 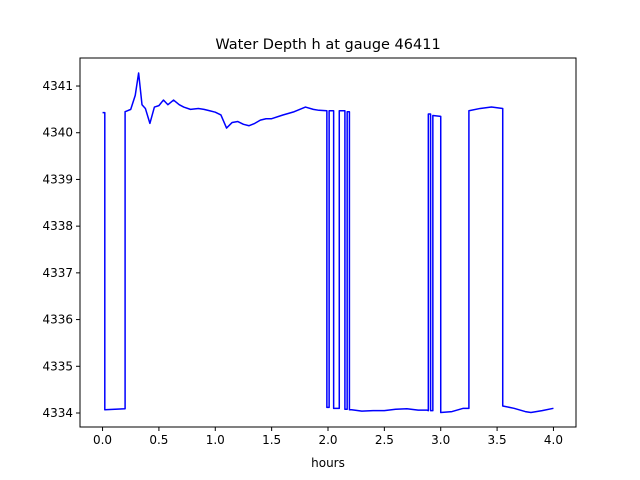 I want to click on x-axis-ticks: 0.0 0.5 1.0 1.5 2.0 2.5 3.0 3.5 4.0, so click(x=328, y=437).